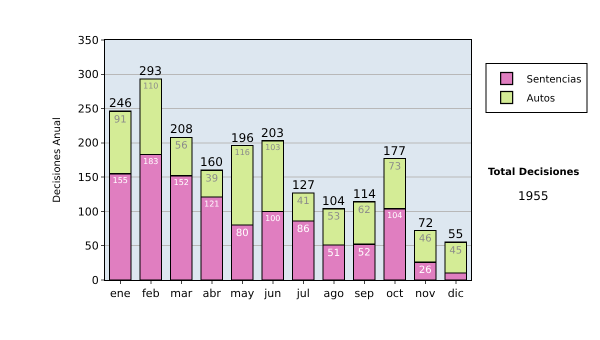 This screenshot has height=340, width=600. I want to click on x-tick-label: abr, so click(212, 293).